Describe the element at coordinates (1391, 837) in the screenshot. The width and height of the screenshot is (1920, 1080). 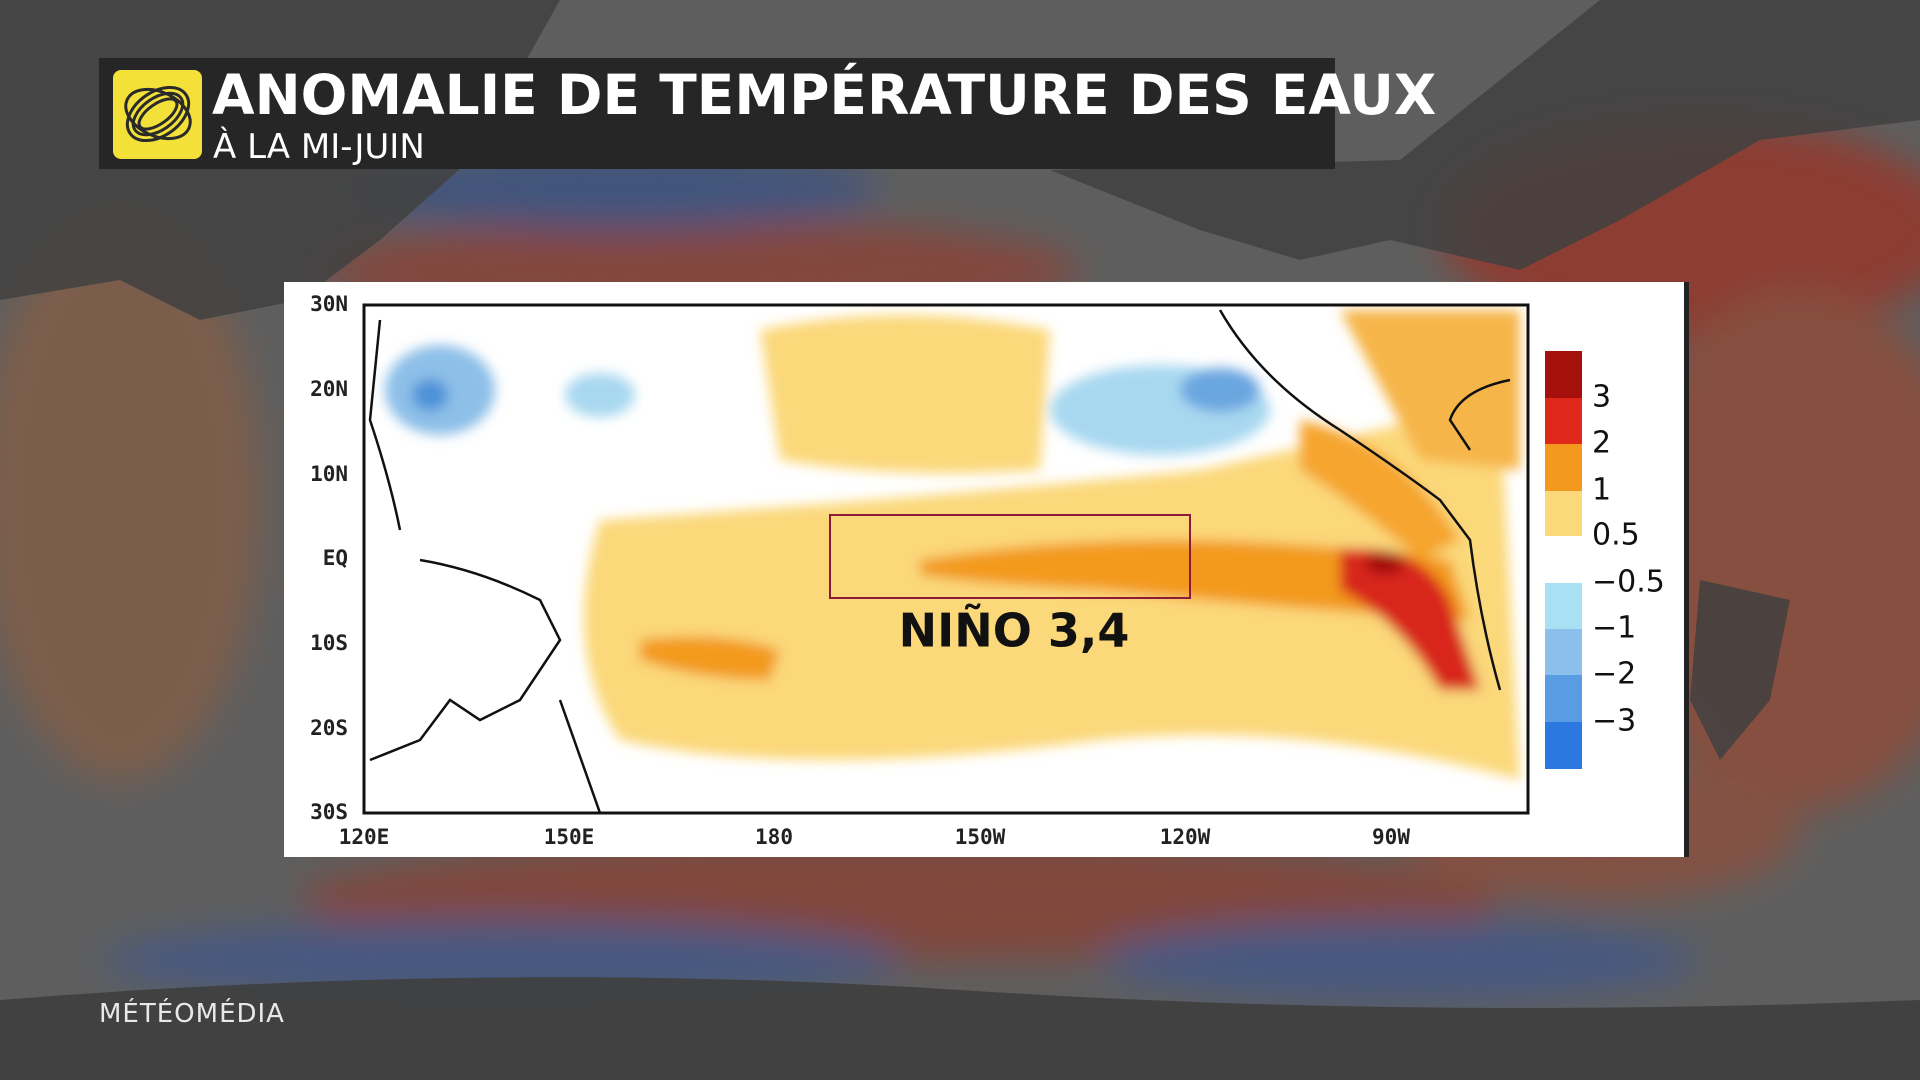
I see `lon-label: 90W` at that location.